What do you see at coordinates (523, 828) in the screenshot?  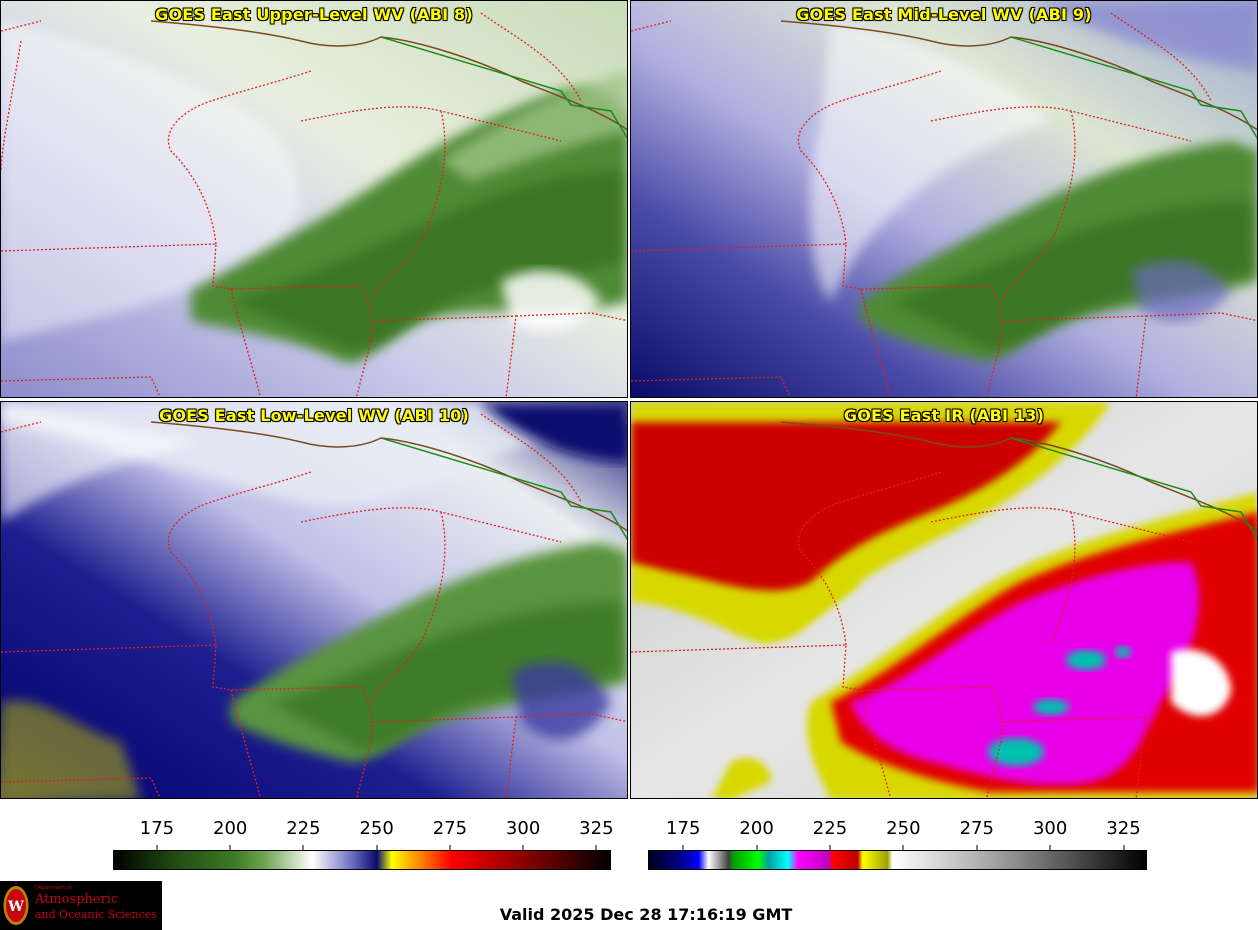 I see `wv-tick-label: 300` at bounding box center [523, 828].